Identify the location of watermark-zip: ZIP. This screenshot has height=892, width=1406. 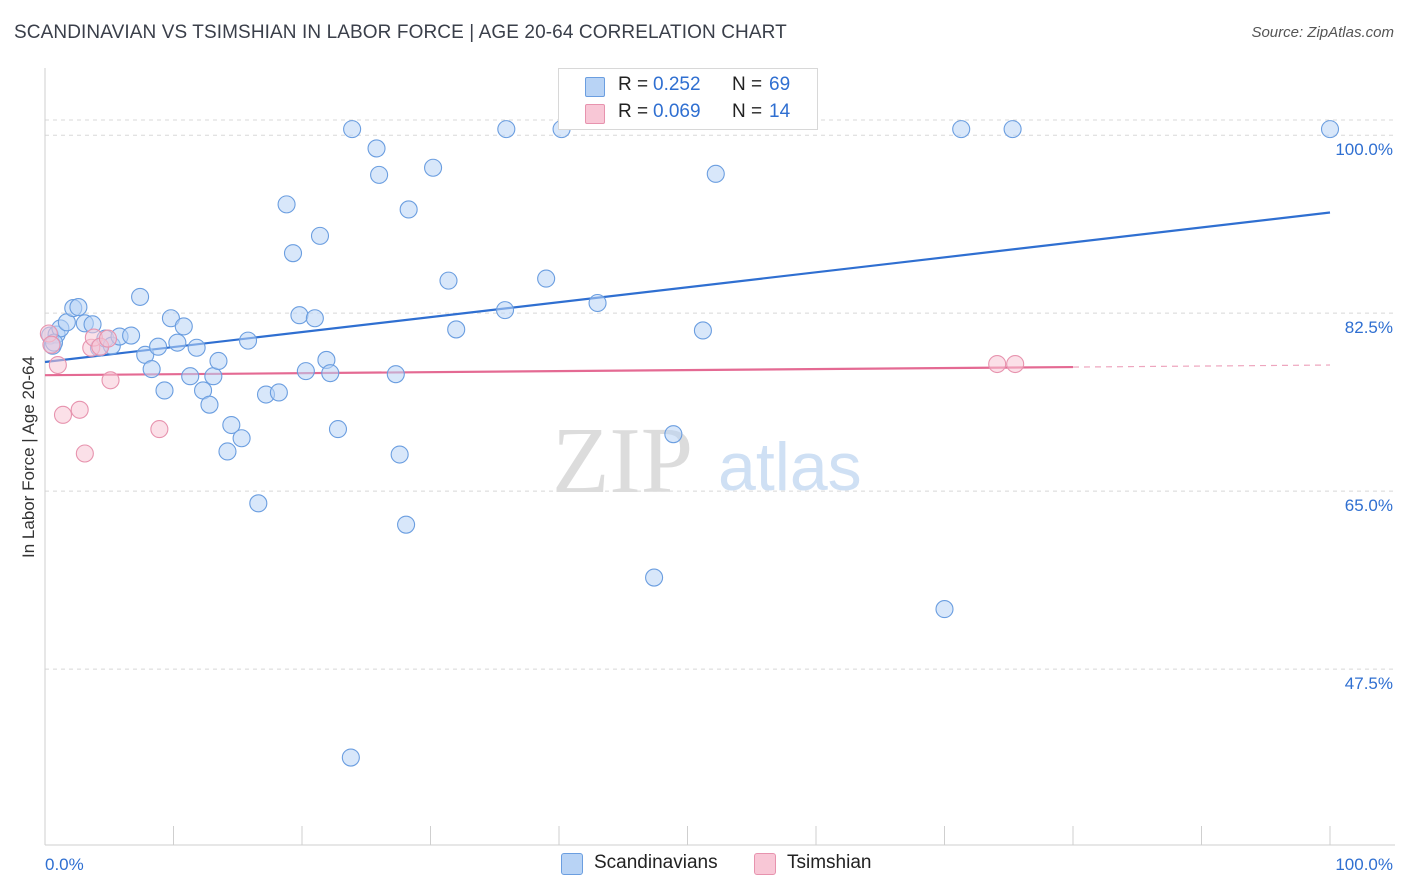
(622, 461).